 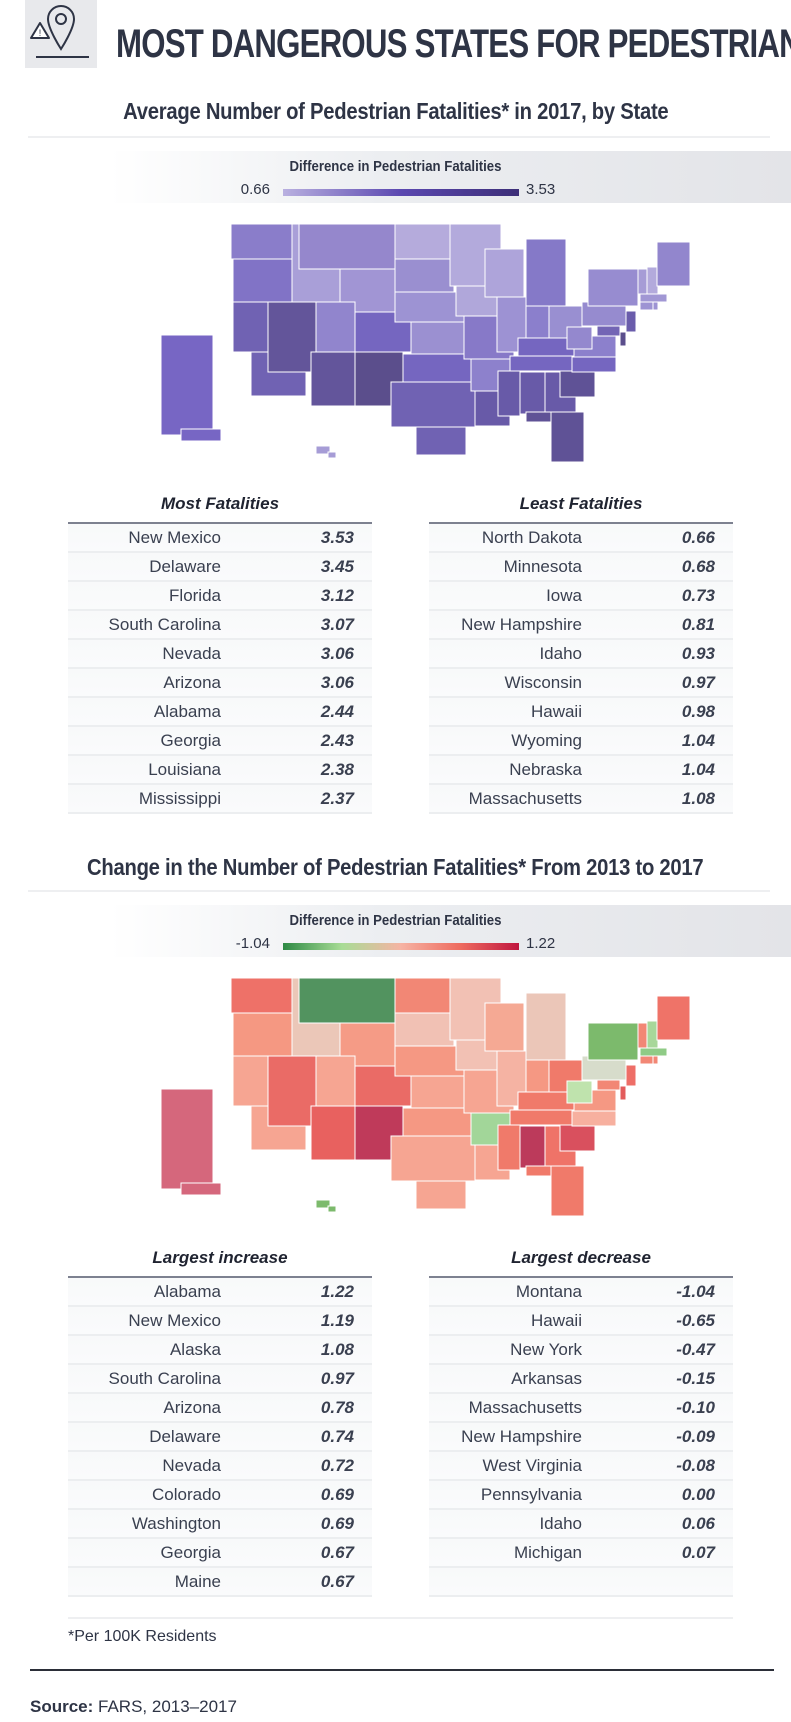 I want to click on table-row: Massachusetts -0.10, so click(x=581, y=1408).